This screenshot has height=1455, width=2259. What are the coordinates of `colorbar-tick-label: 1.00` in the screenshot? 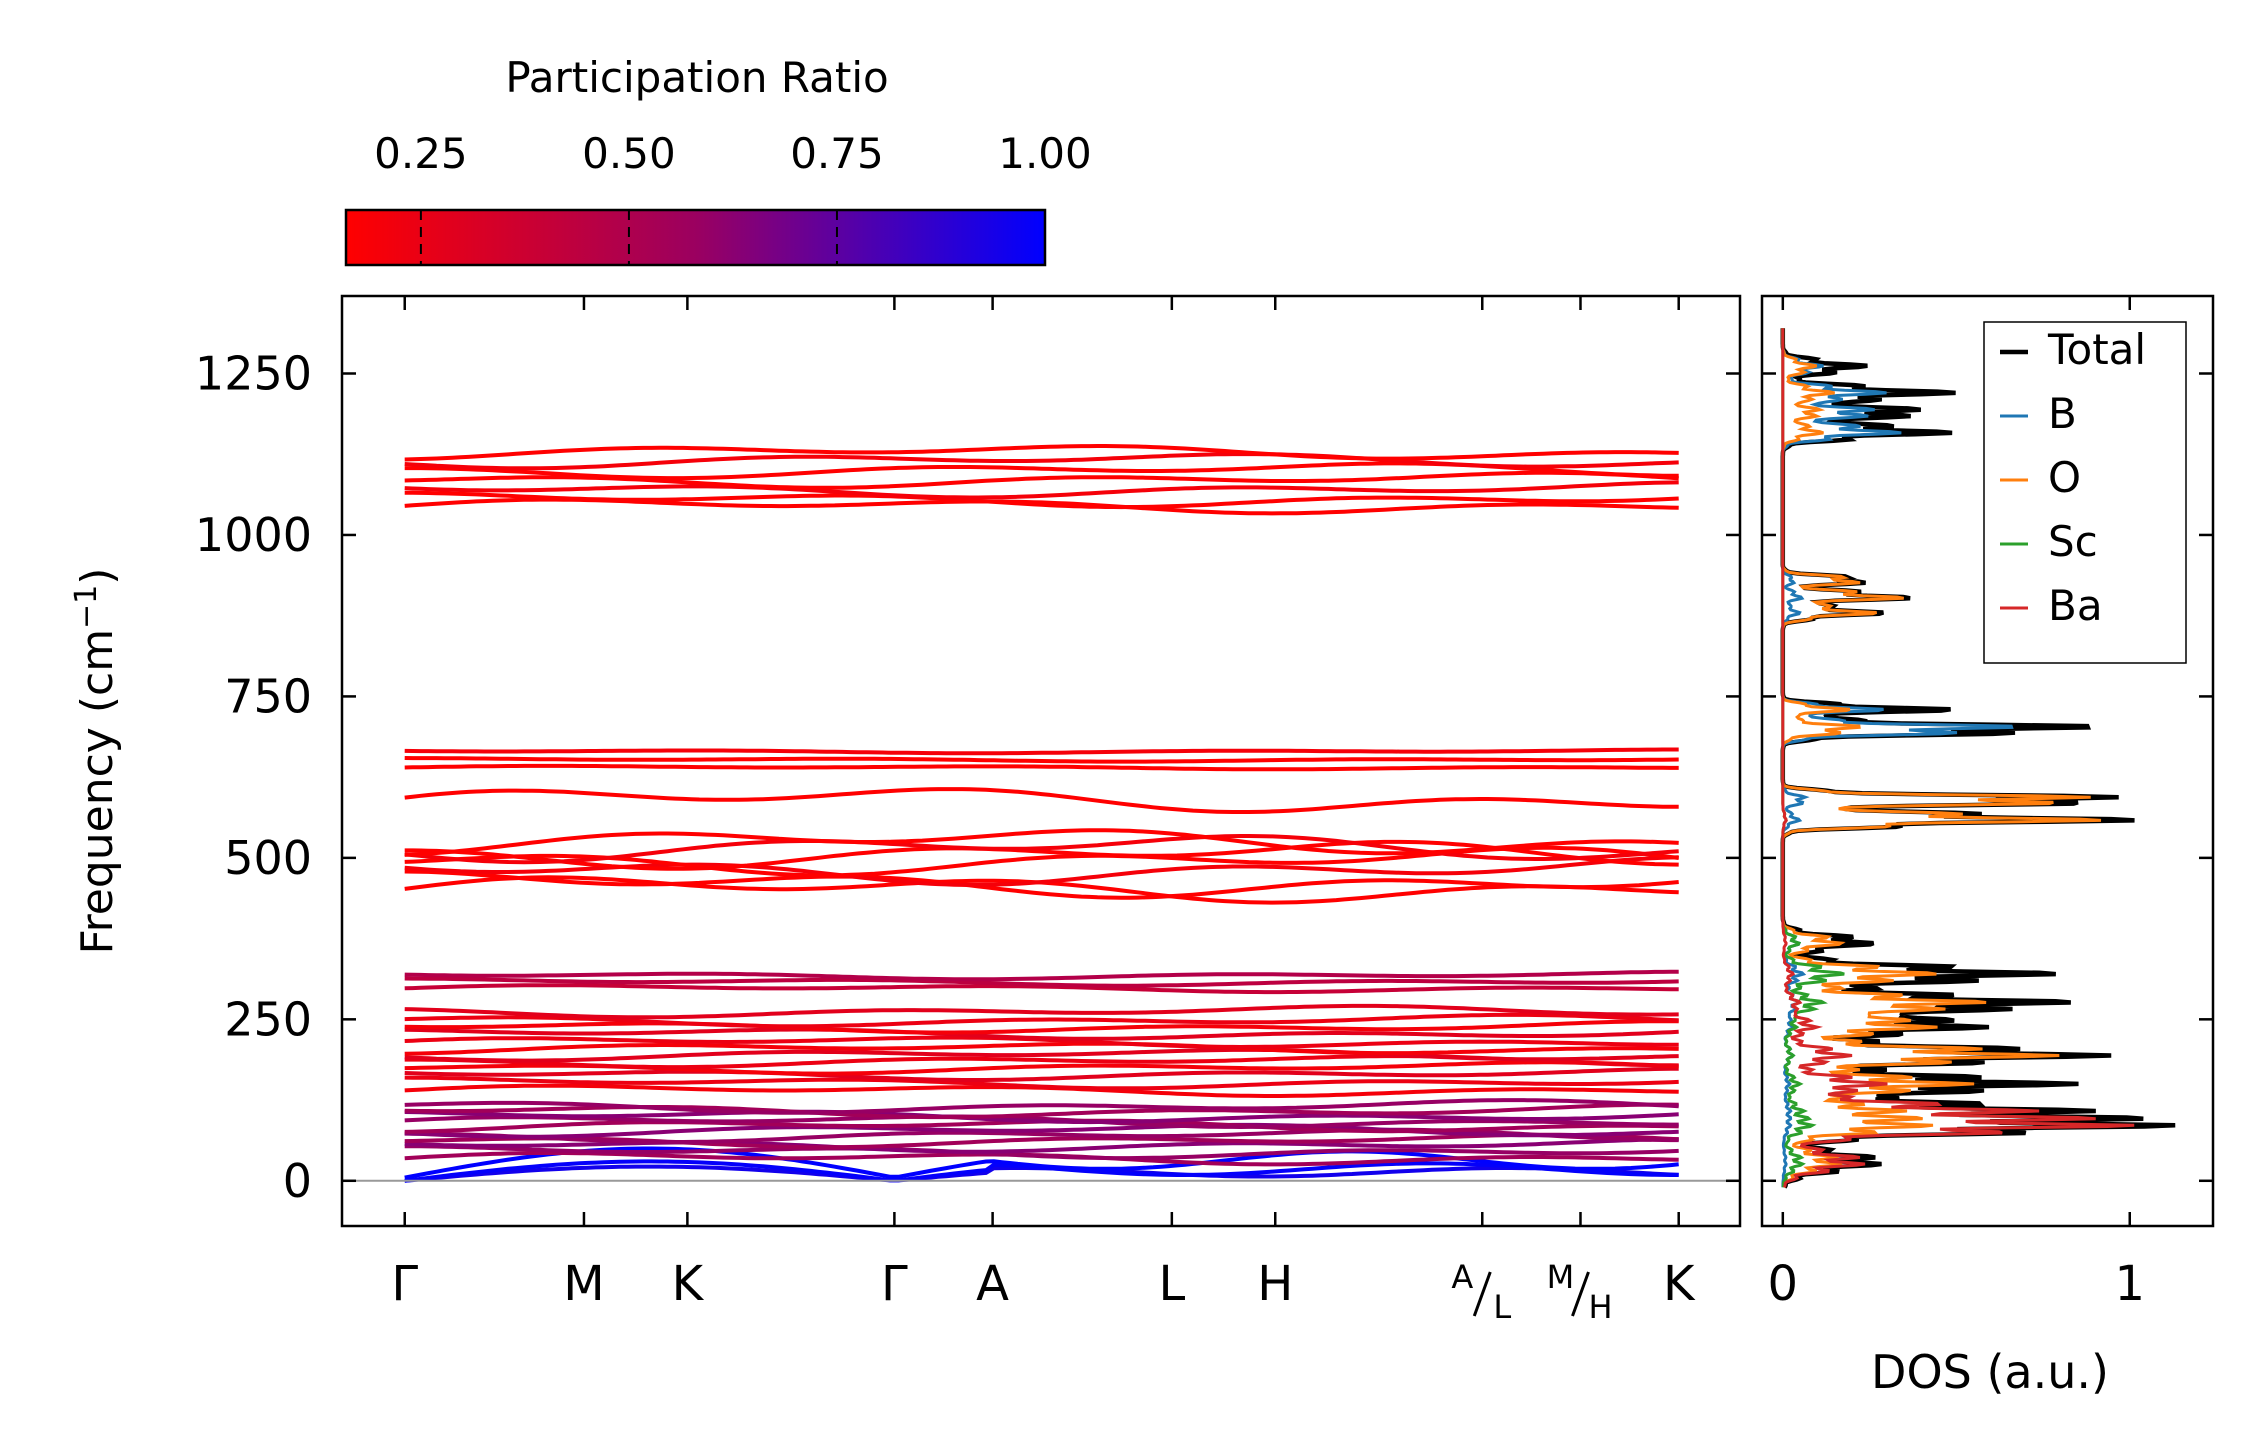 It's located at (1045, 153).